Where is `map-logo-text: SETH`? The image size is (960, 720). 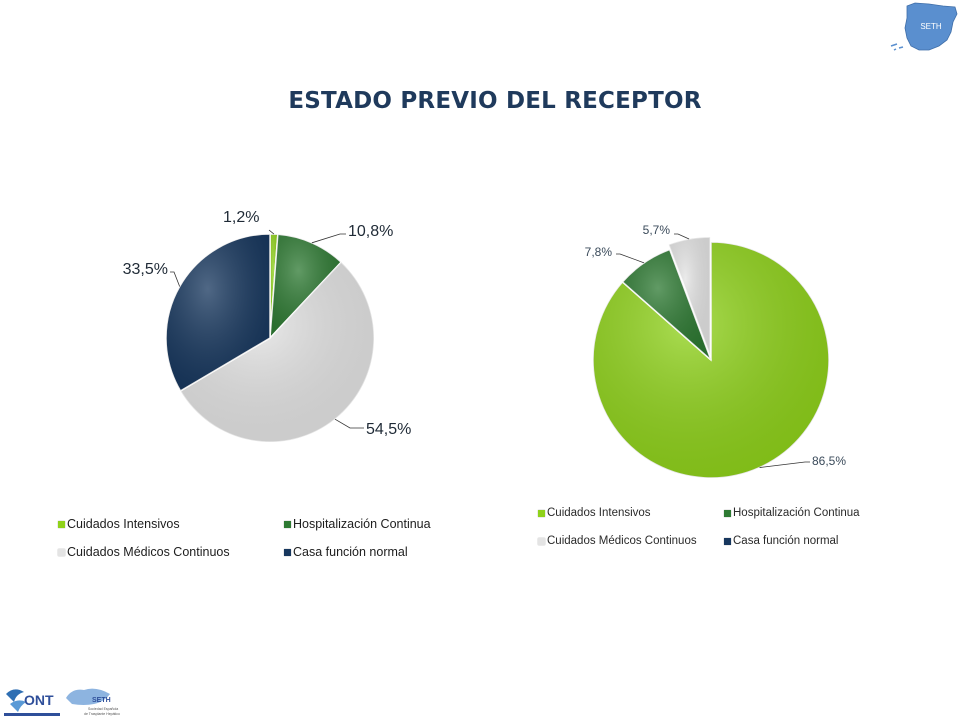
map-logo-text: SETH is located at coordinates (931, 26).